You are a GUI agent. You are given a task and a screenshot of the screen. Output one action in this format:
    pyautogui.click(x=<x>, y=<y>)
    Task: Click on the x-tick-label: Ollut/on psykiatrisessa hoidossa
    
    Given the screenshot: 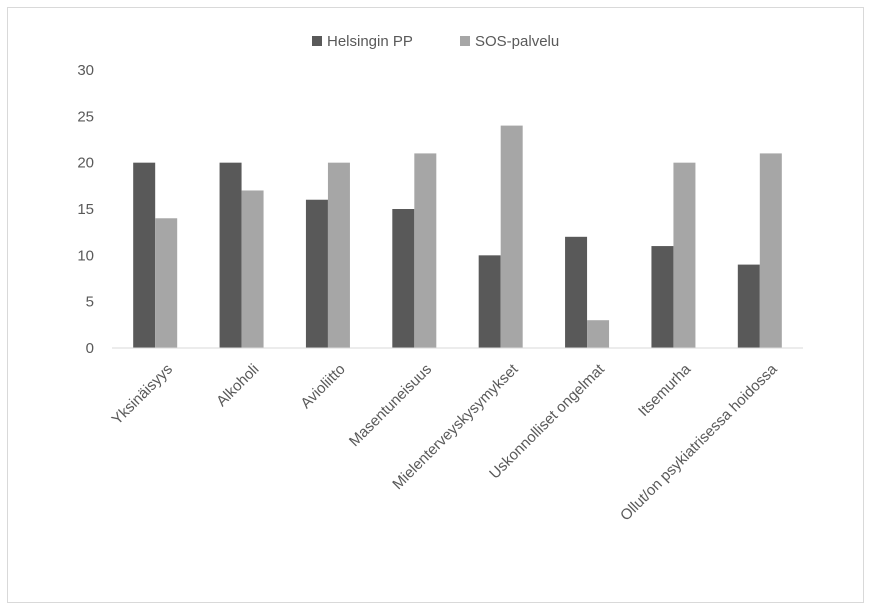 What is the action you would take?
    pyautogui.click(x=699, y=442)
    